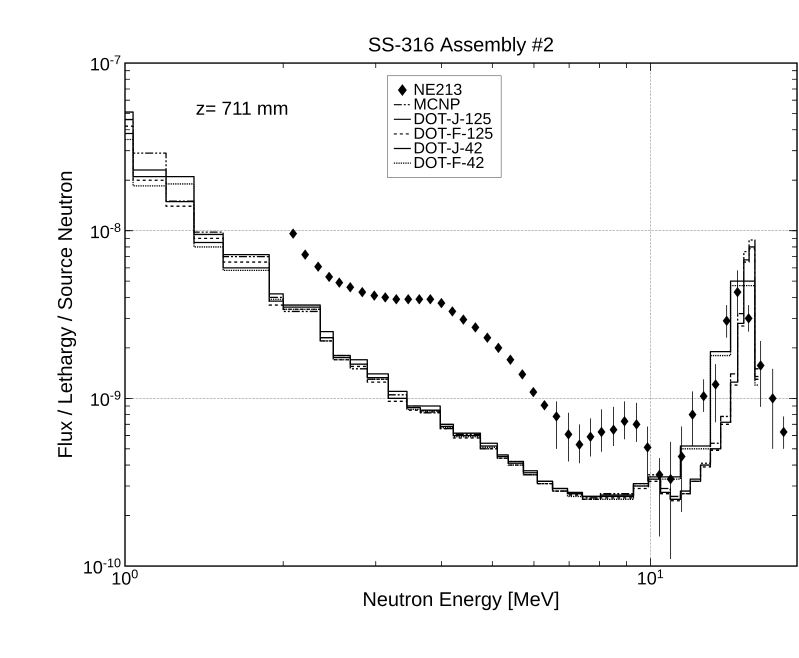 This screenshot has width=799, height=658. I want to click on legend-label: DOT-F-125, so click(453, 133).